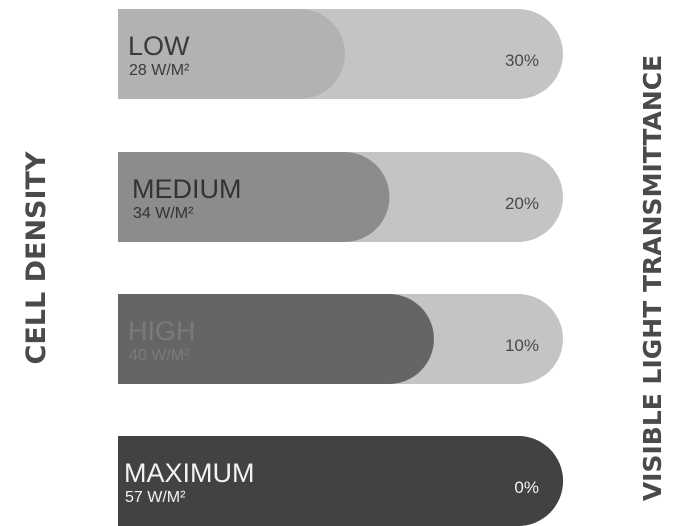 The width and height of the screenshot is (677, 526). Describe the element at coordinates (189, 473) in the screenshot. I see `category-label-maximum: MAXIMUM` at that location.